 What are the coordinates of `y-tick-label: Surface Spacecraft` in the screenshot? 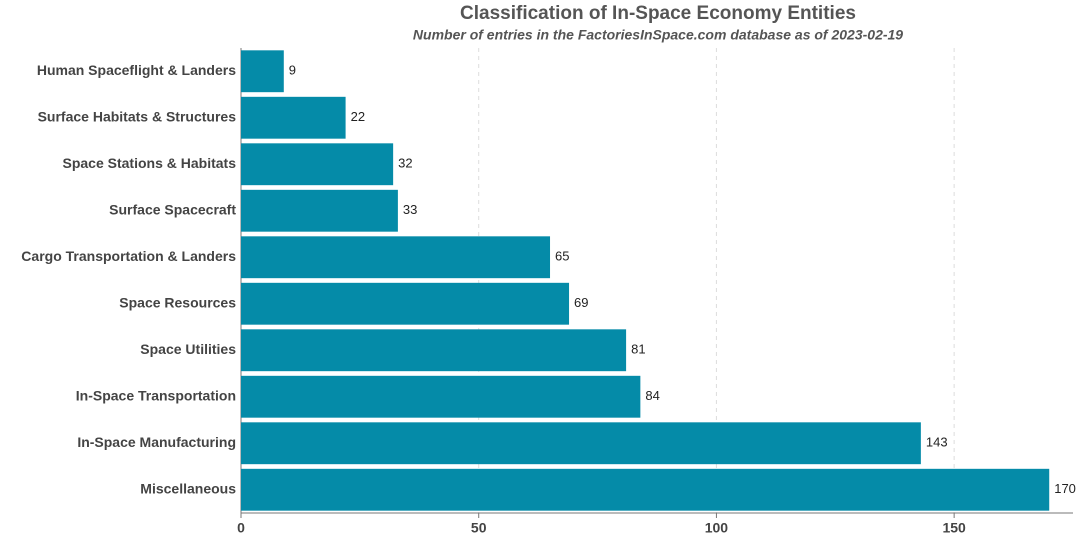 It's located at (172, 209).